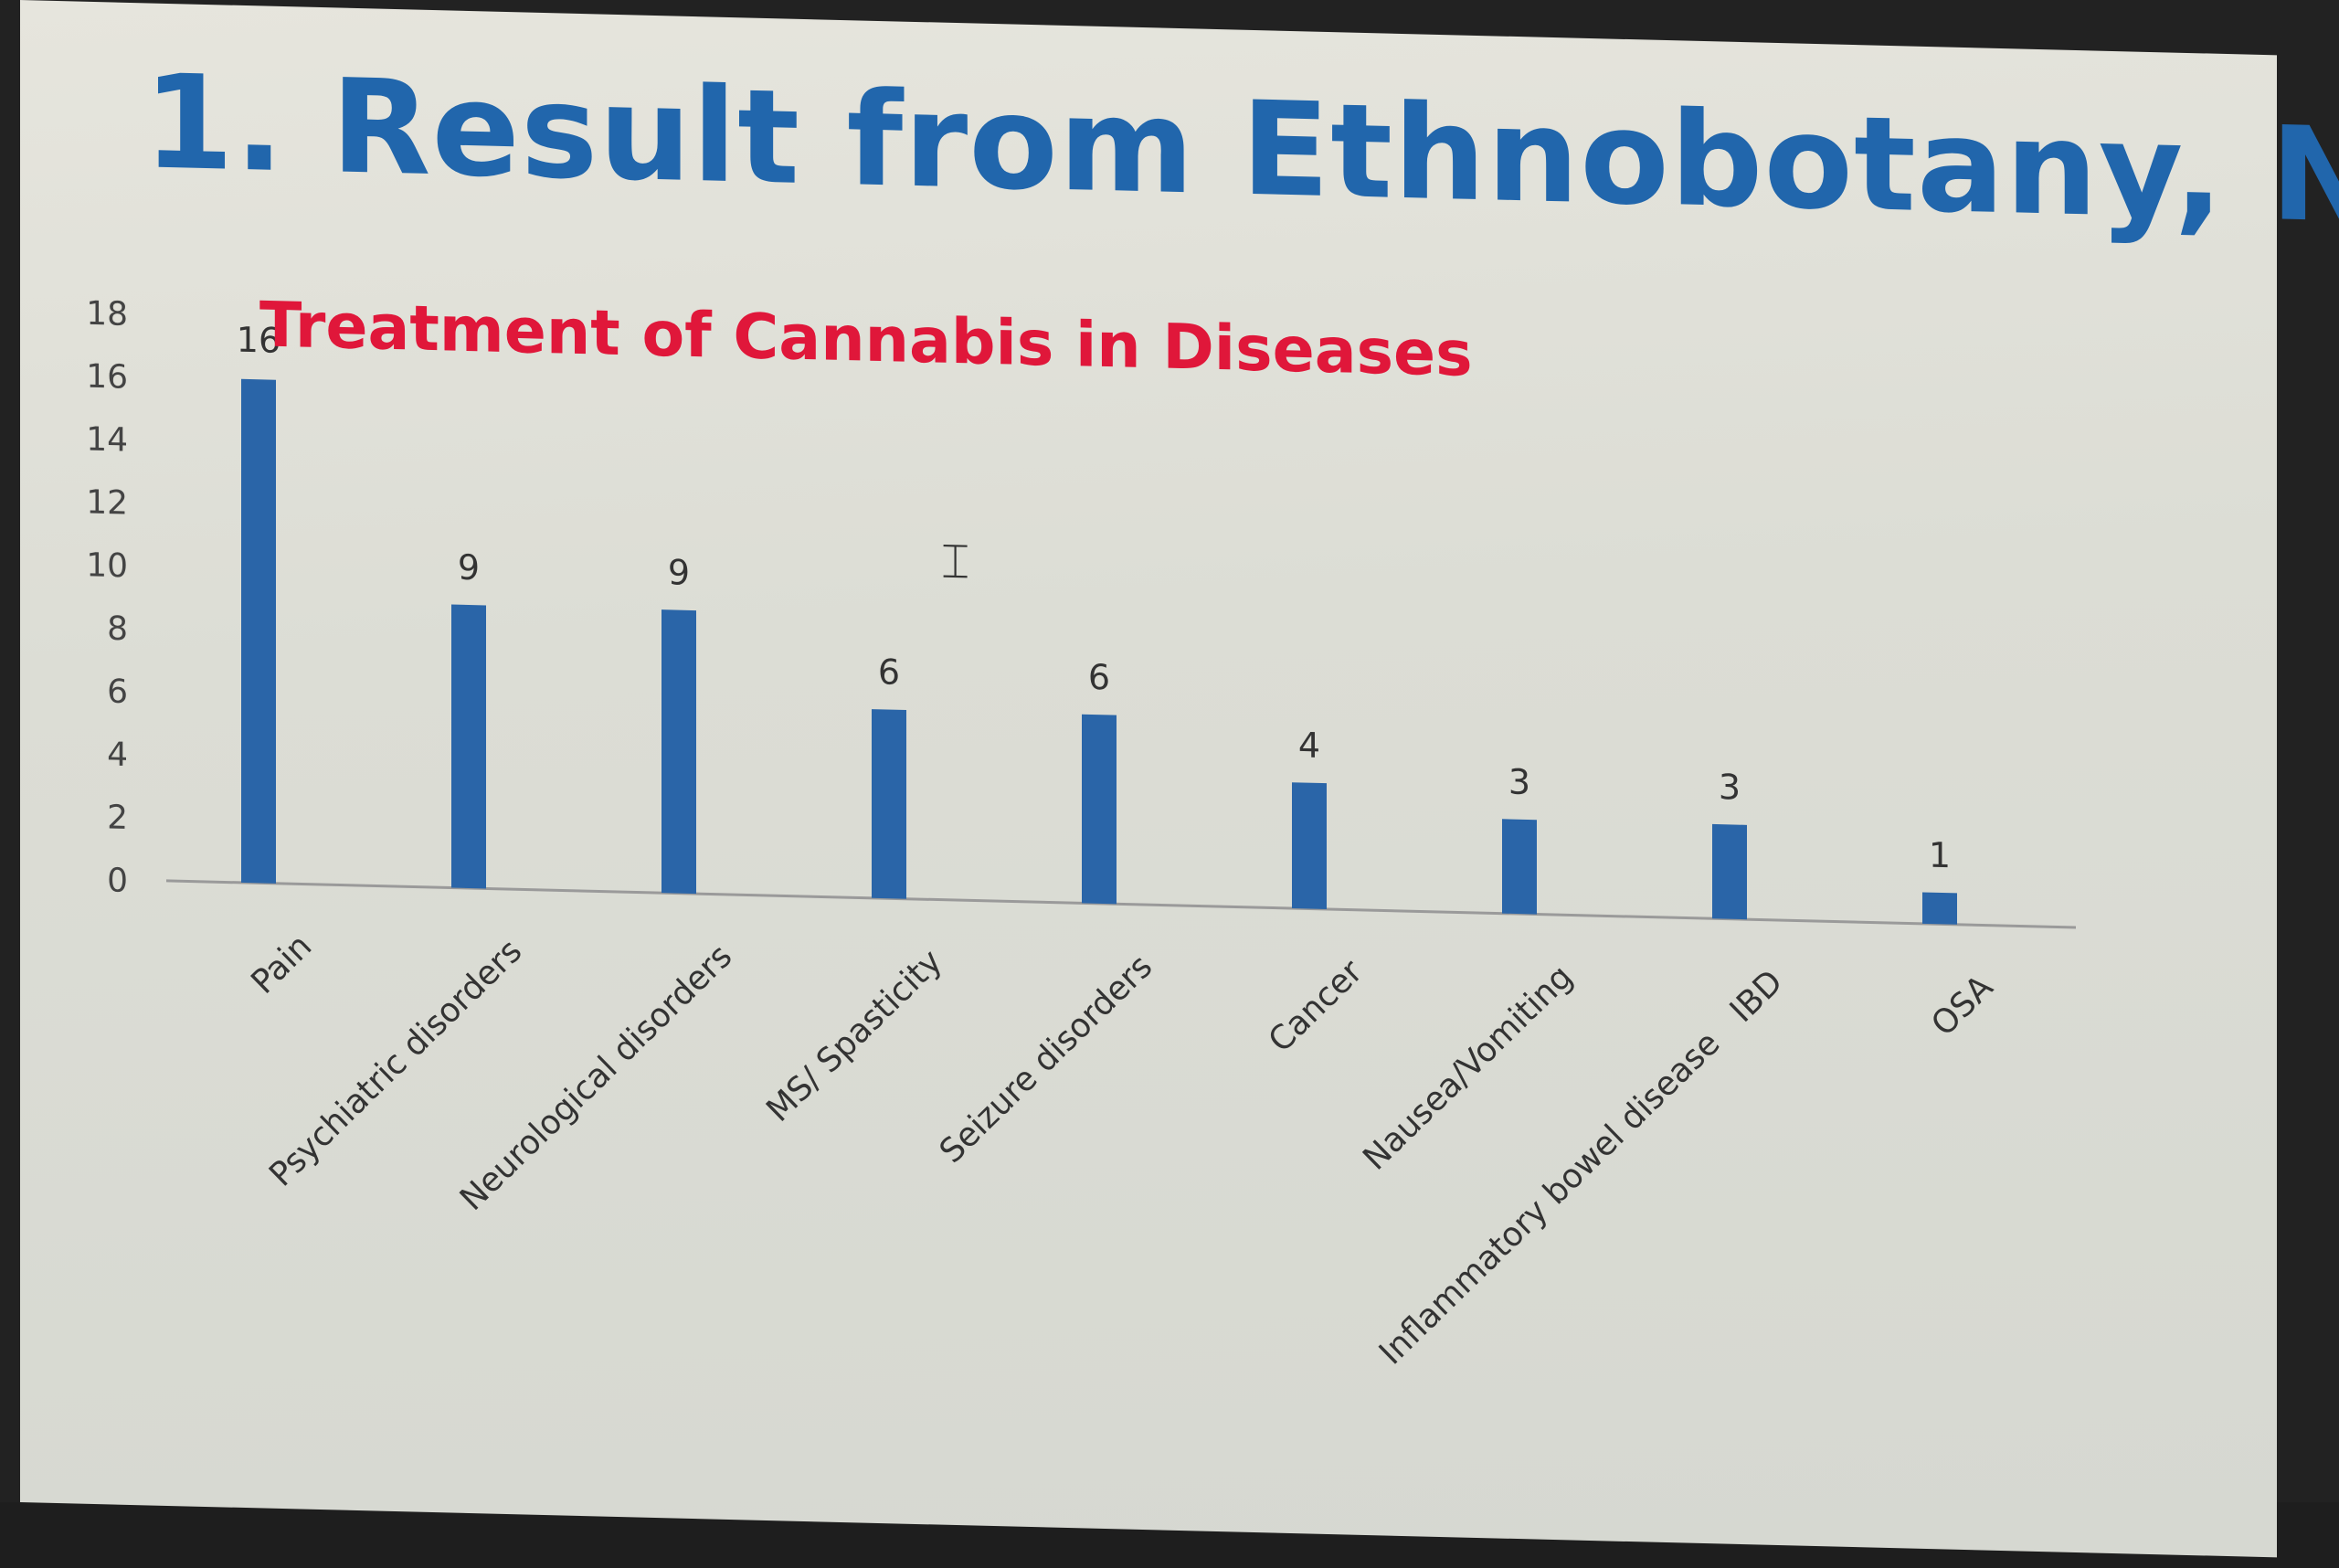  I want to click on category-label: Pain, so click(281, 964).